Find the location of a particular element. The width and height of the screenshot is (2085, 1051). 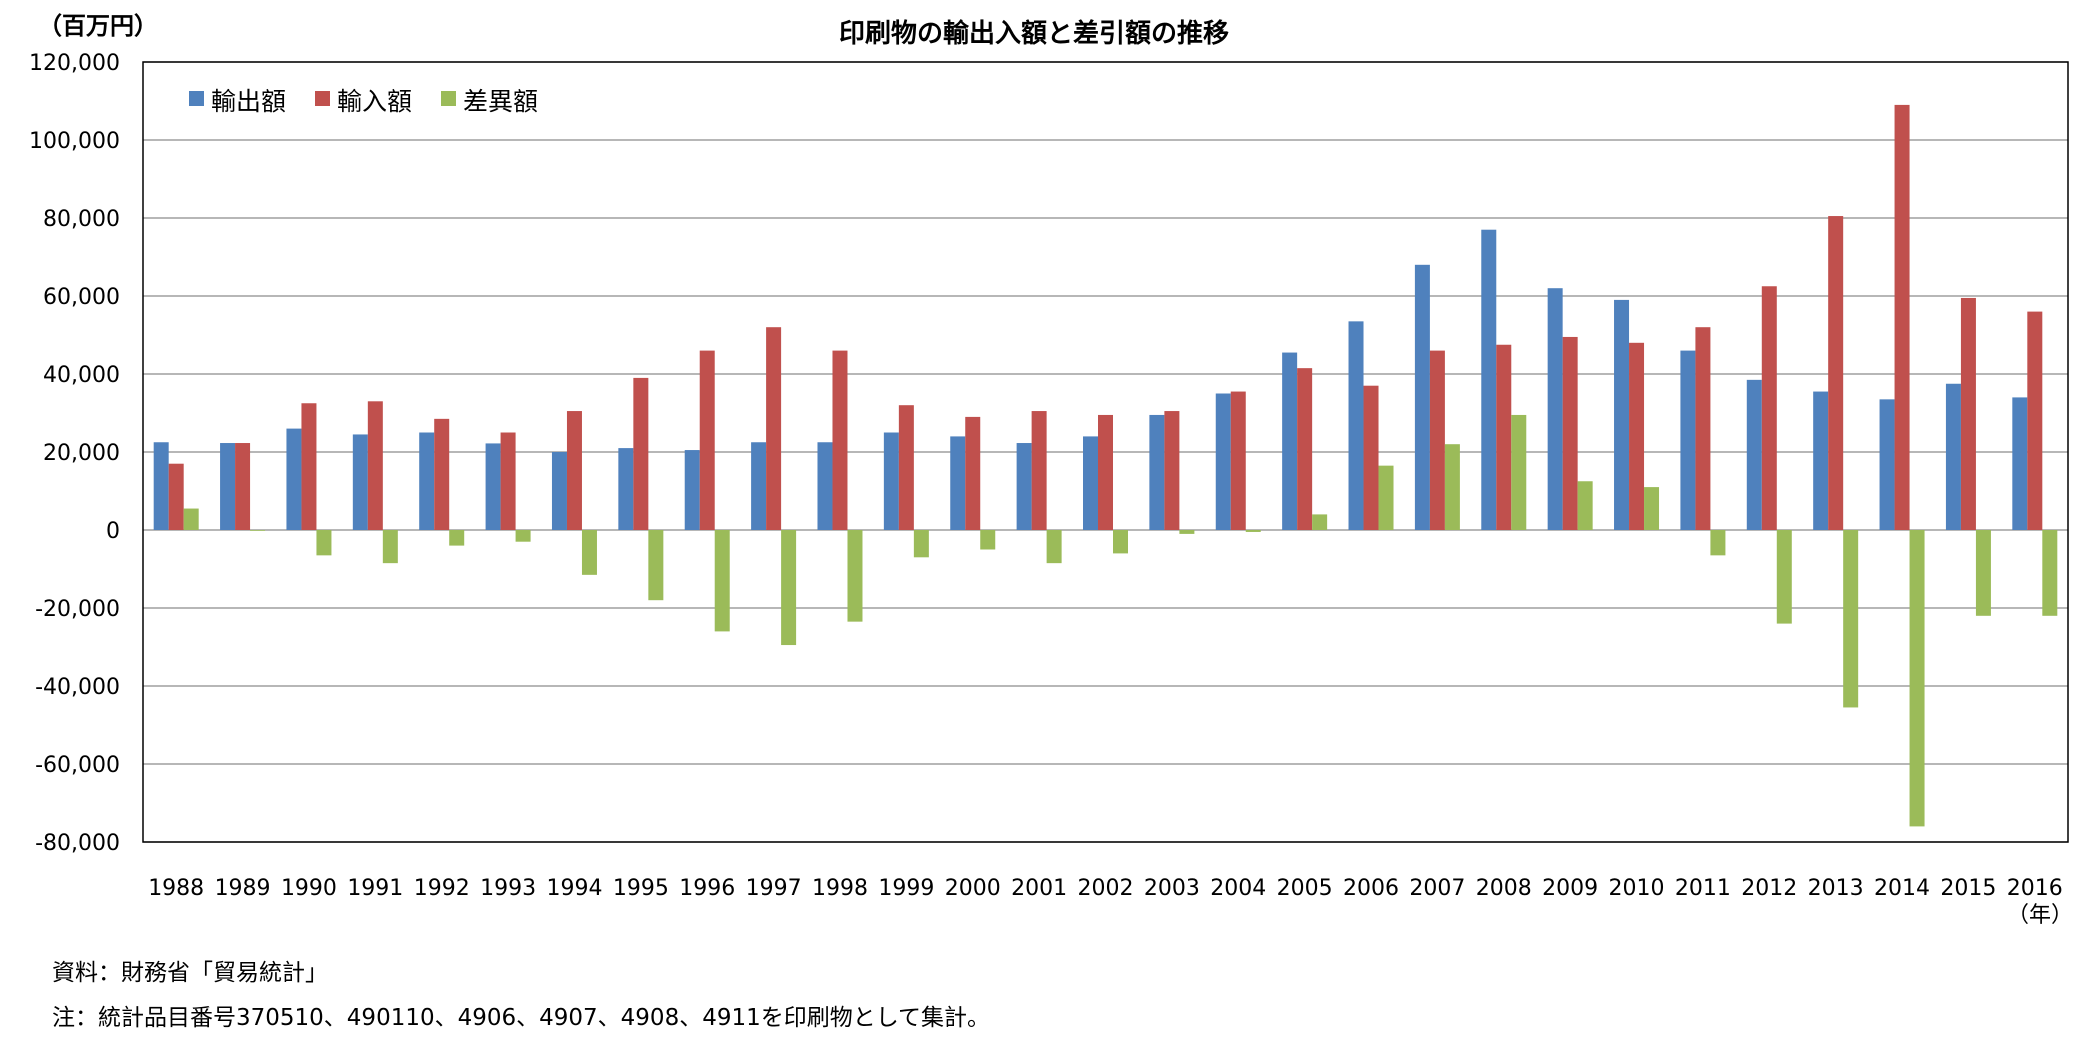

legend-swatch-import is located at coordinates (322, 98).